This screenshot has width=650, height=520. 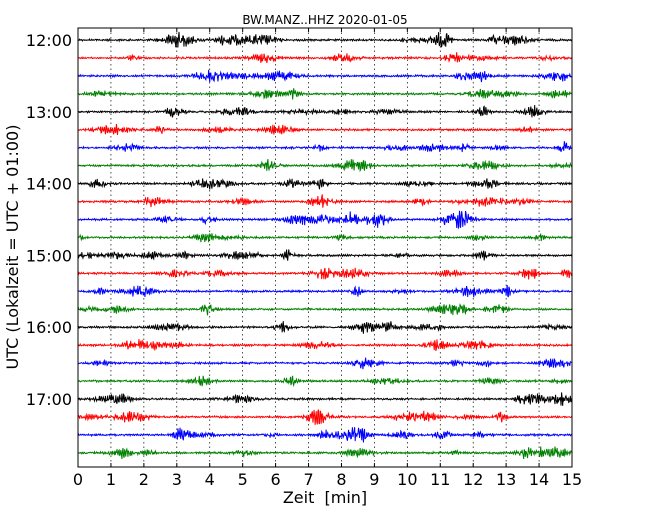 I want to click on x-tick-label: 0, so click(x=78, y=479).